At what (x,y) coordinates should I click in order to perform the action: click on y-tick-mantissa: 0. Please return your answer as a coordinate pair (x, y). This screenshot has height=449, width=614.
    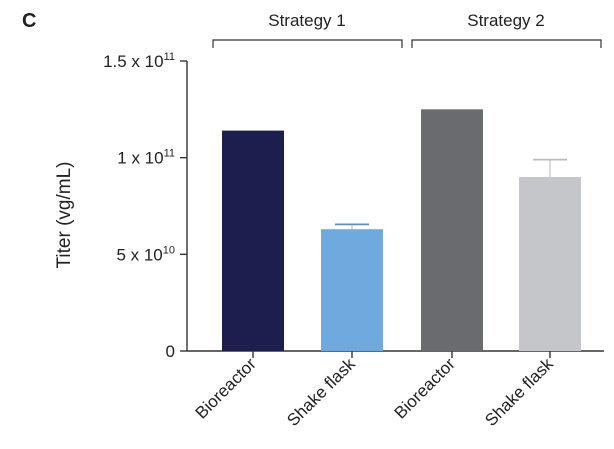
    Looking at the image, I should click on (170, 351).